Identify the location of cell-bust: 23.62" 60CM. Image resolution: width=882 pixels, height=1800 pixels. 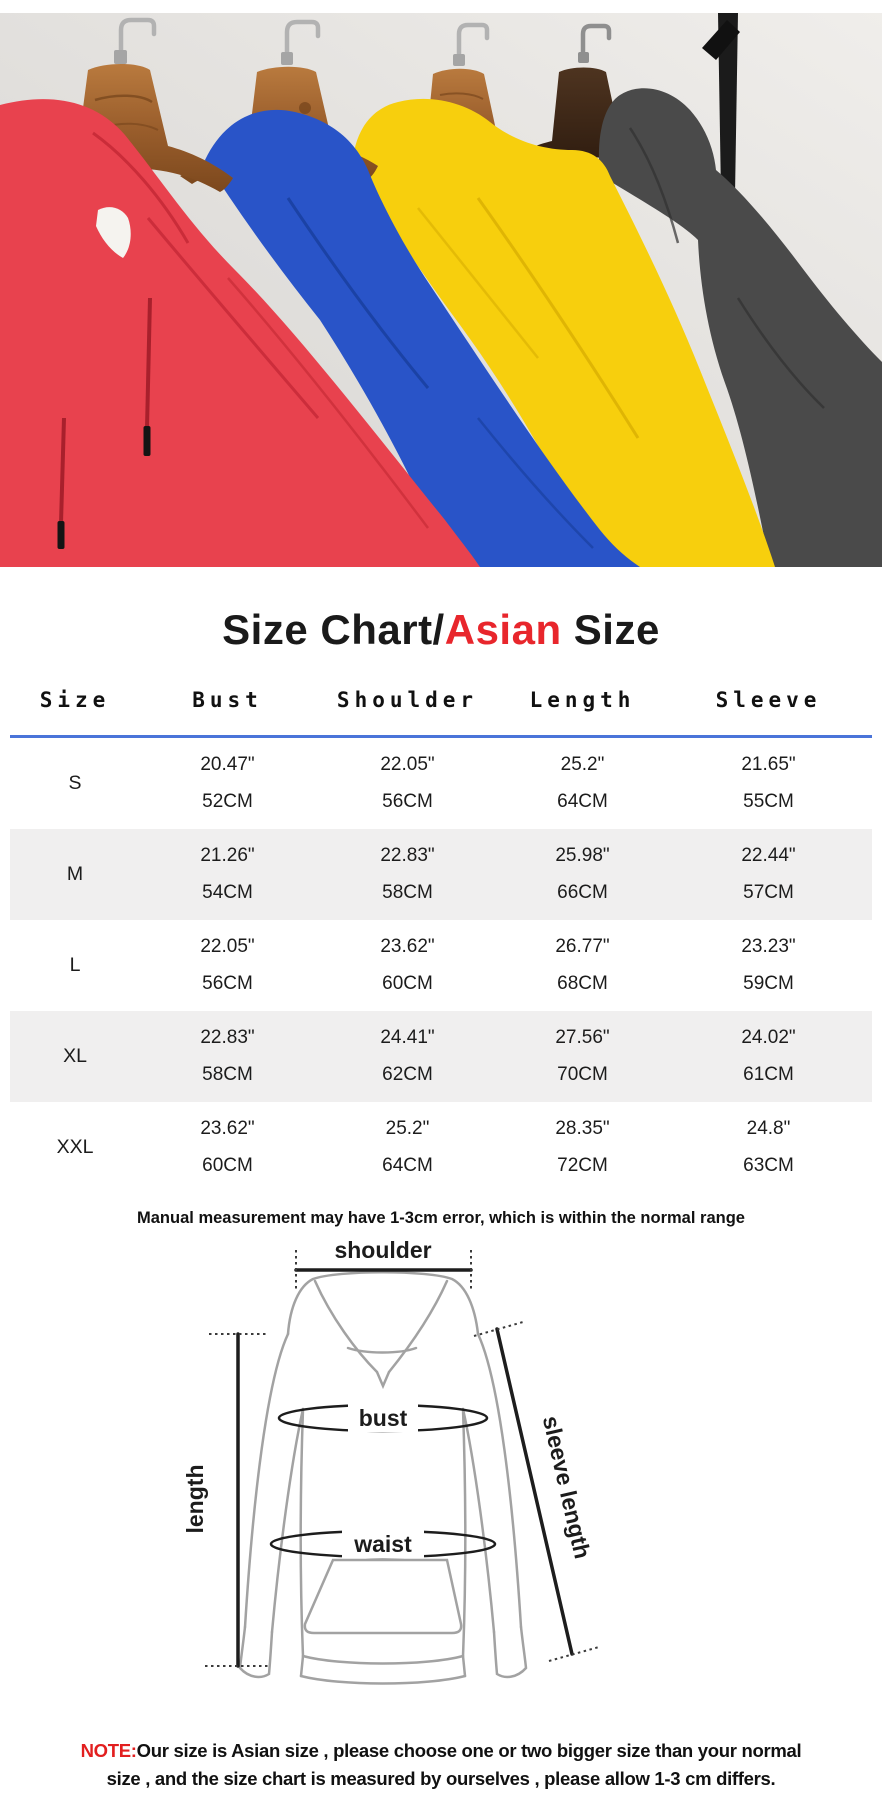
(227, 1147).